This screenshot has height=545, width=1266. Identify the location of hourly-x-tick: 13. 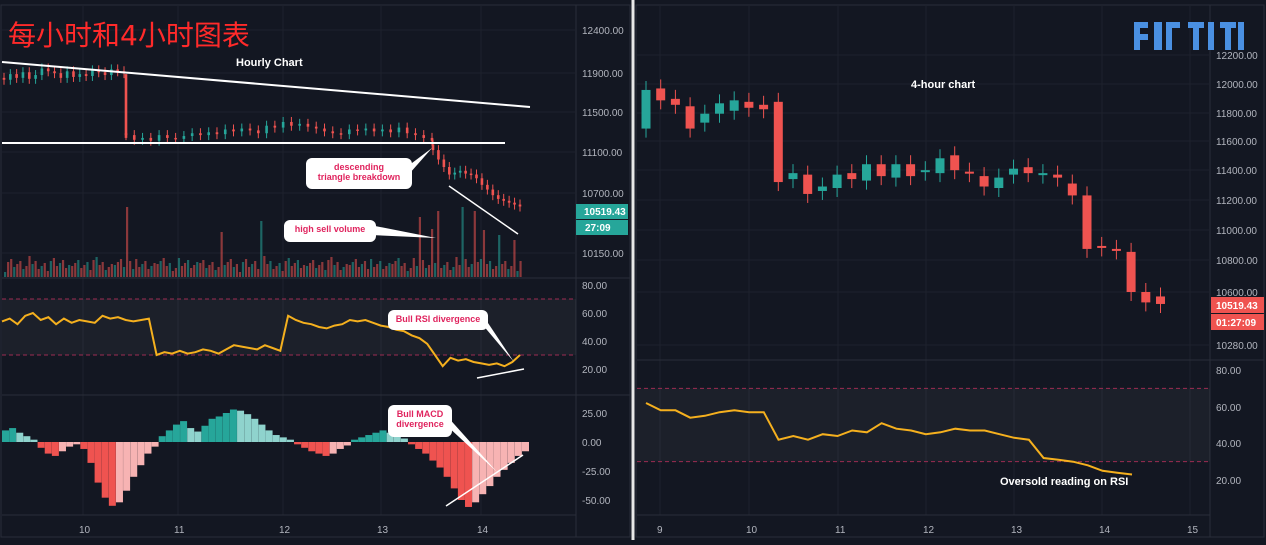
(383, 530).